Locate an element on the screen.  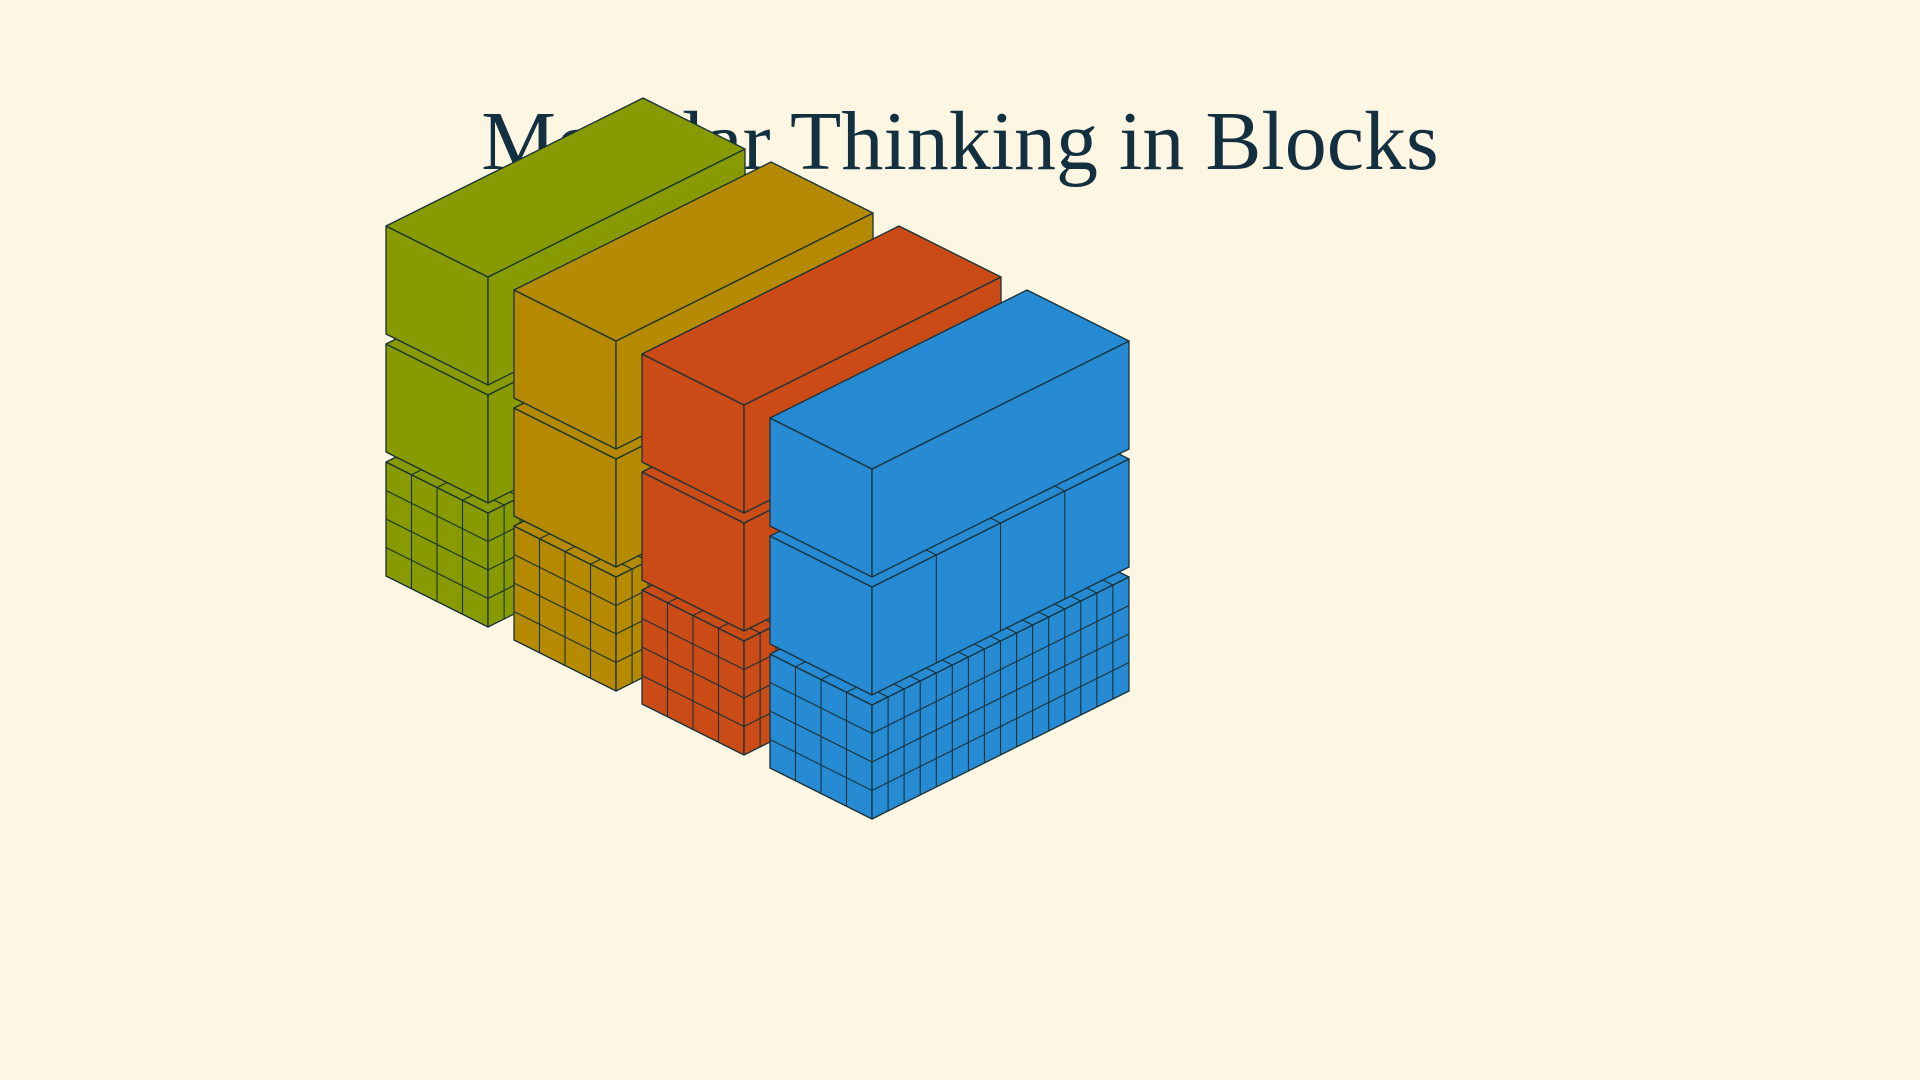
green-bar-top-face is located at coordinates (565, 187).